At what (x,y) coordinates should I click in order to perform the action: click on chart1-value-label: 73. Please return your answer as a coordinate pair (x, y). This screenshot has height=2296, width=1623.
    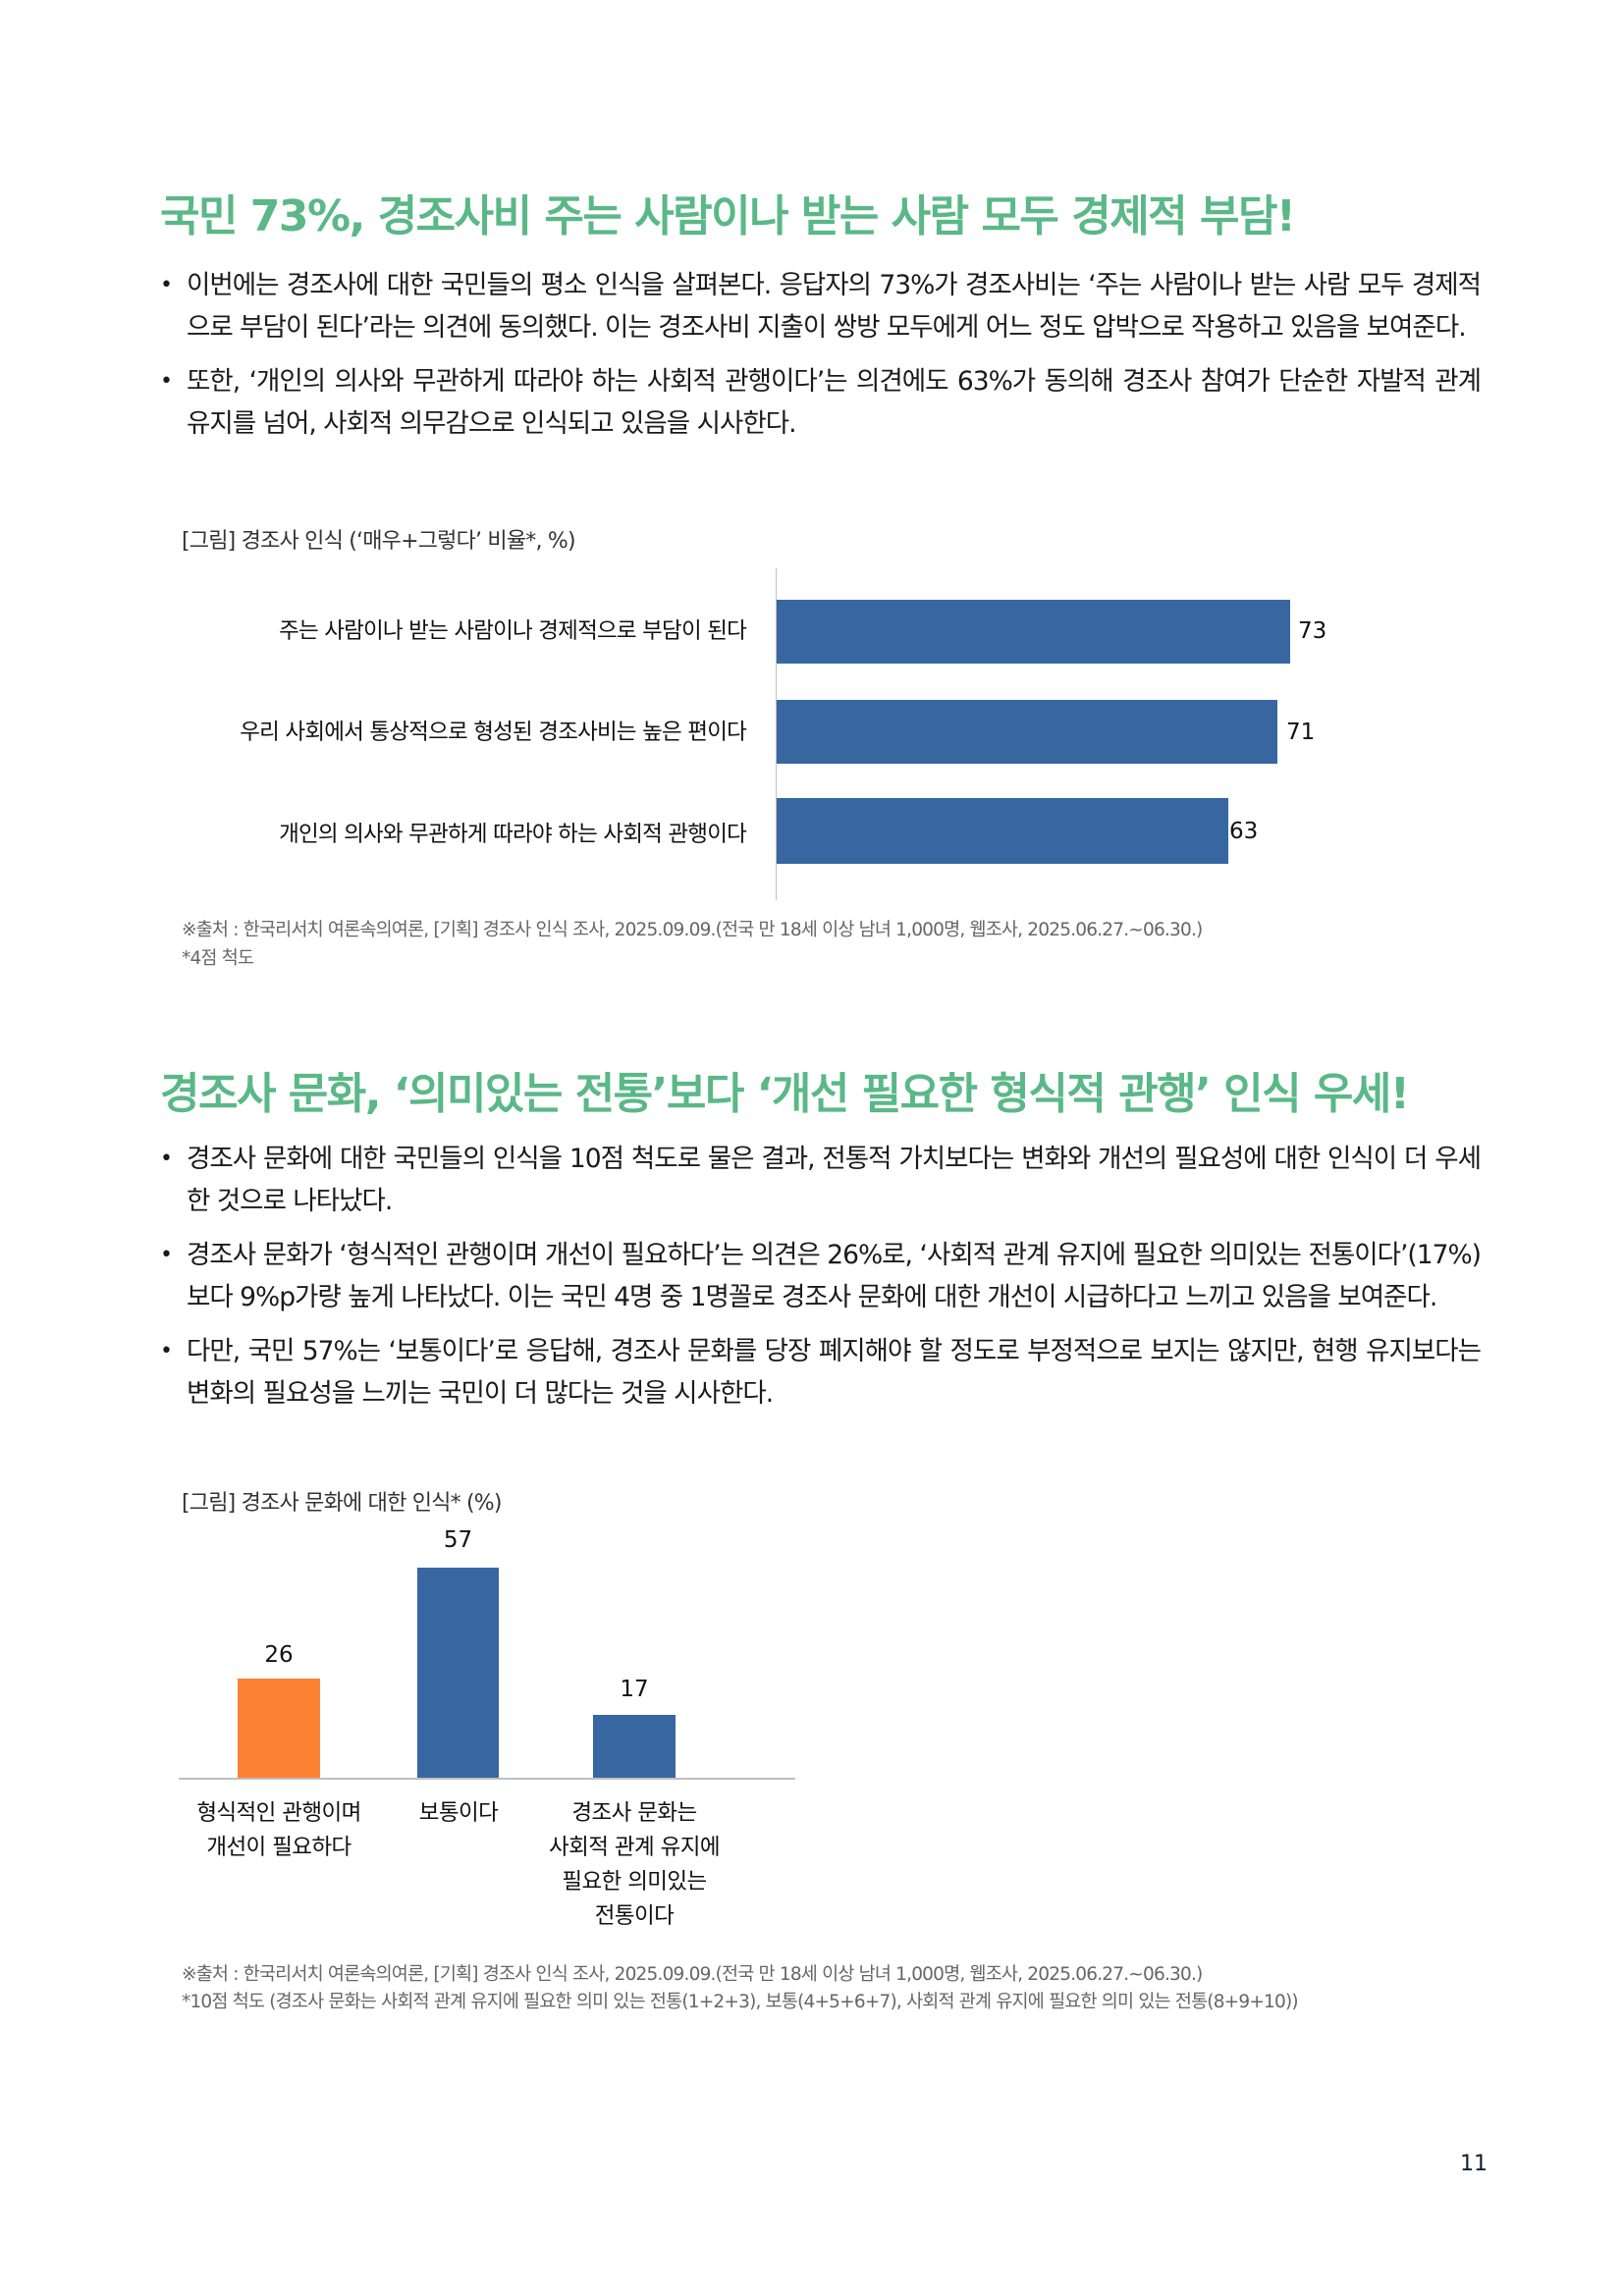
    Looking at the image, I should click on (1312, 631).